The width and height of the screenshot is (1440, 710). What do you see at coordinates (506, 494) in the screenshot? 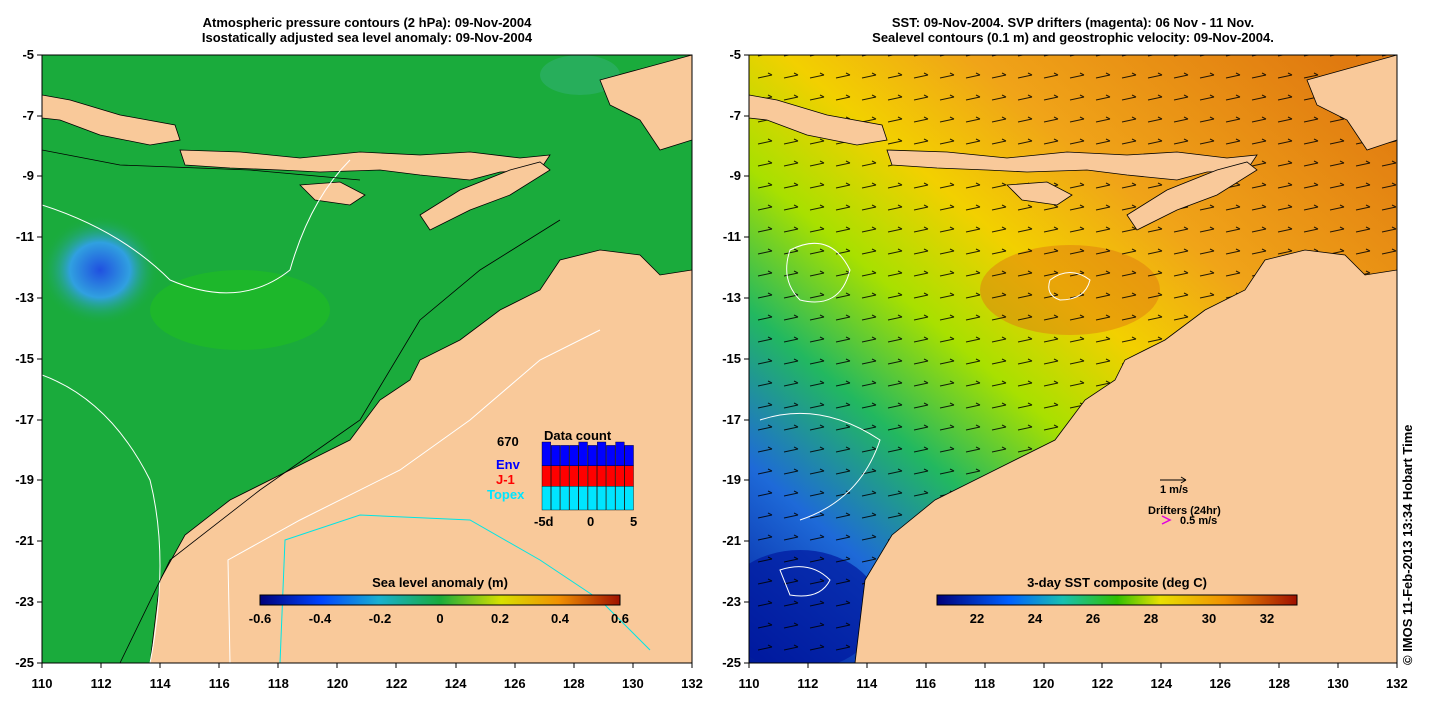
I see `data-count-legend-topex: Topex` at bounding box center [506, 494].